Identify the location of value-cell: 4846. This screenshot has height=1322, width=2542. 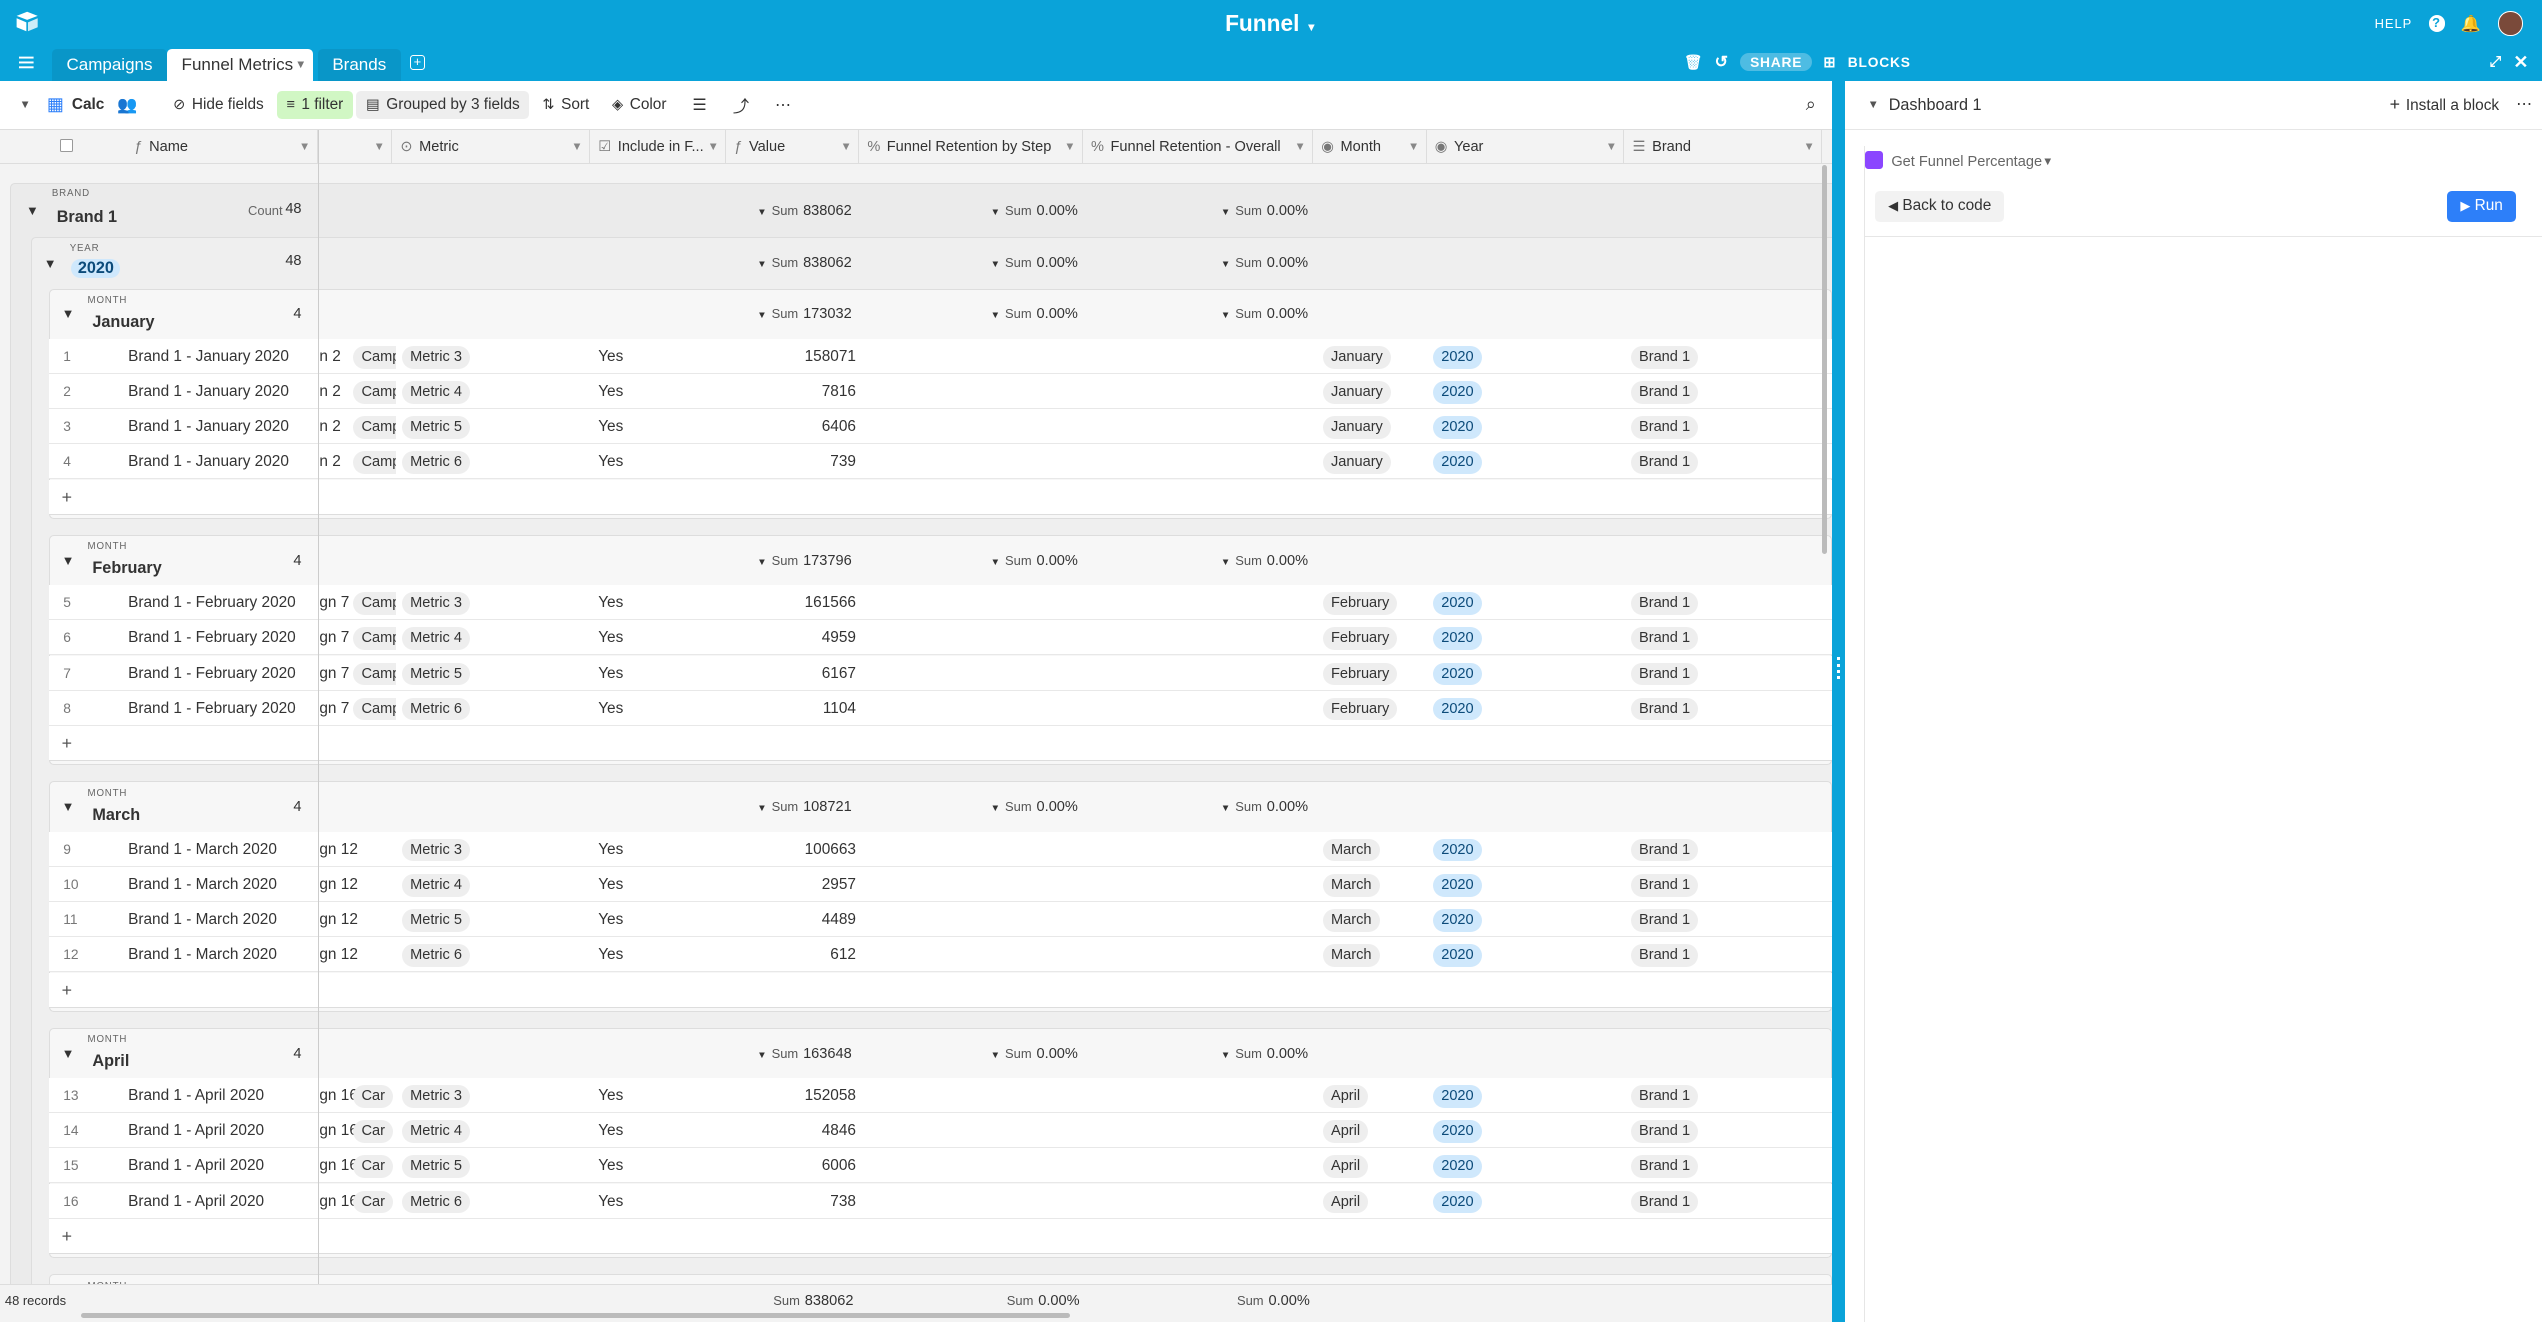
(838, 1131).